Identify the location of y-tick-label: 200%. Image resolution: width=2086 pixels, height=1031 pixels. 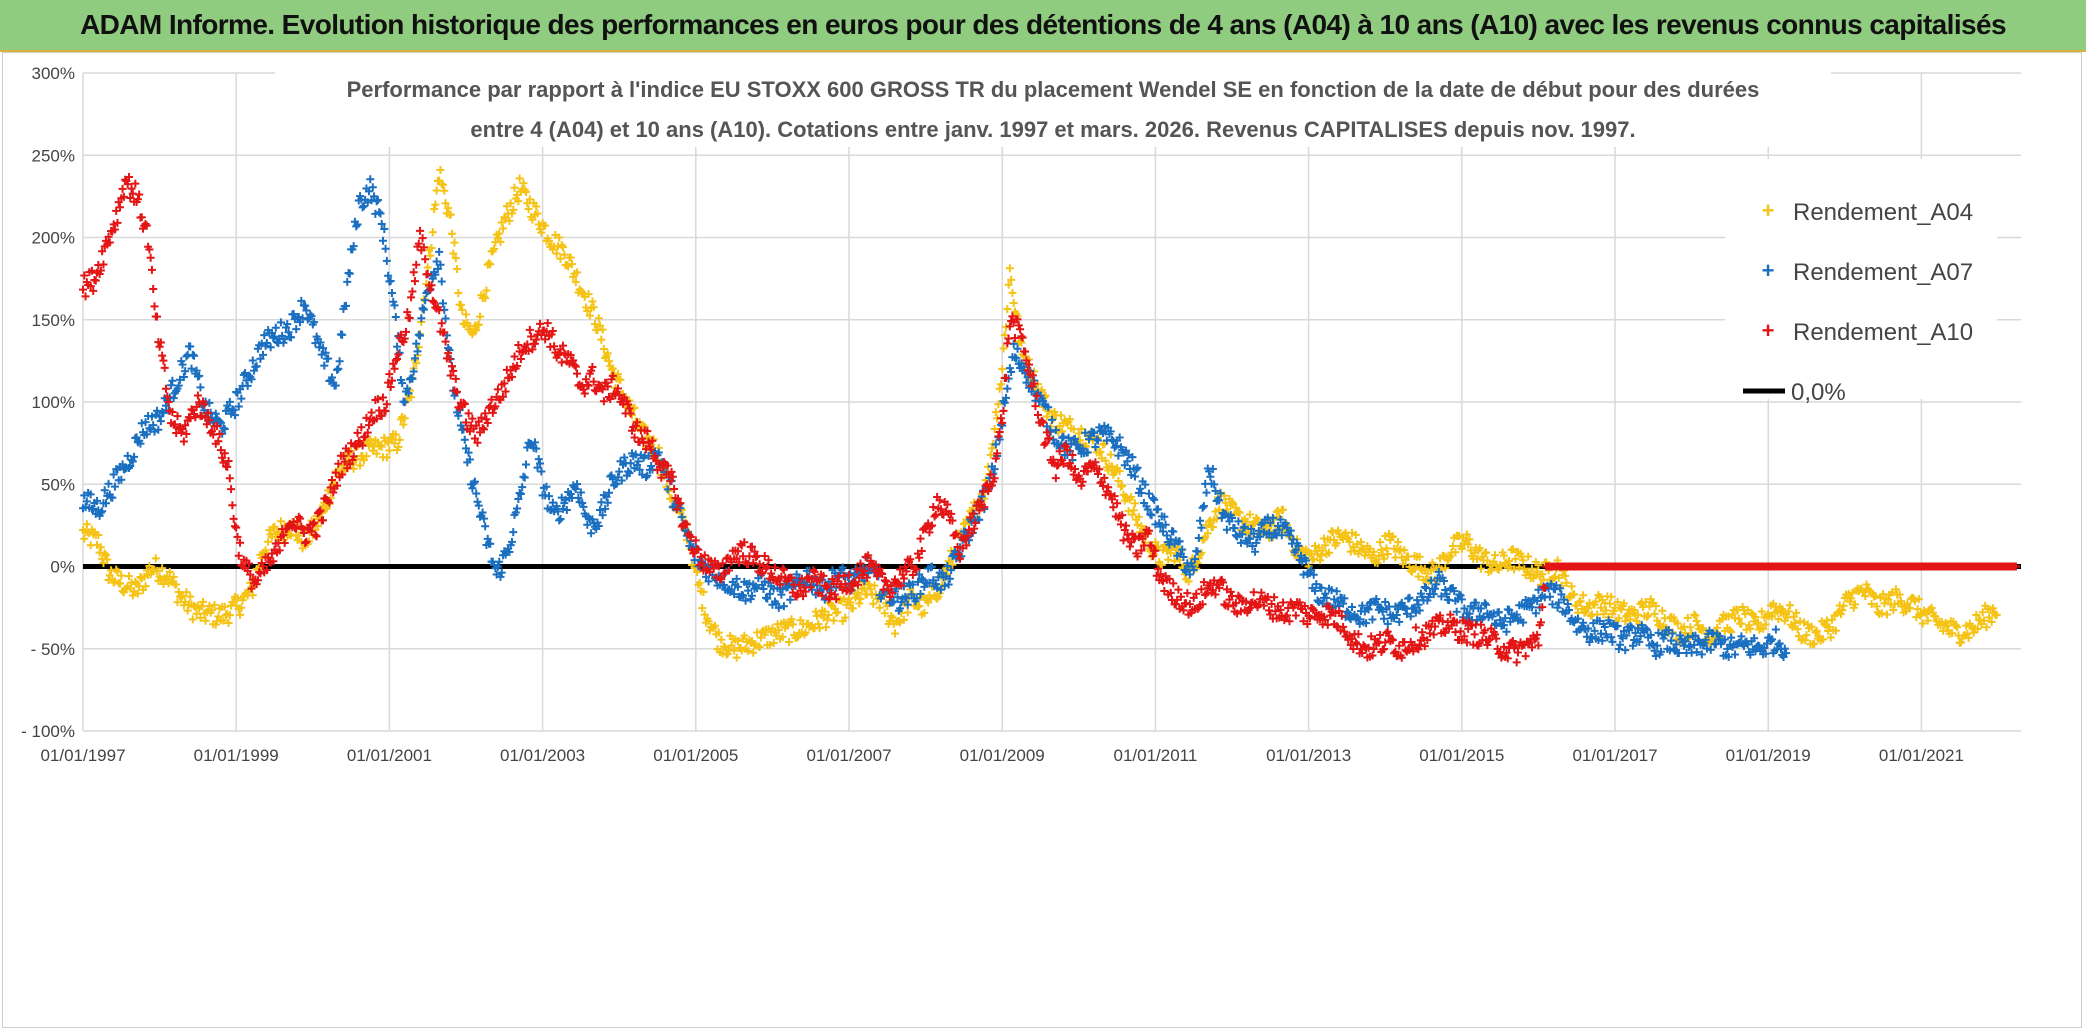
(53, 238).